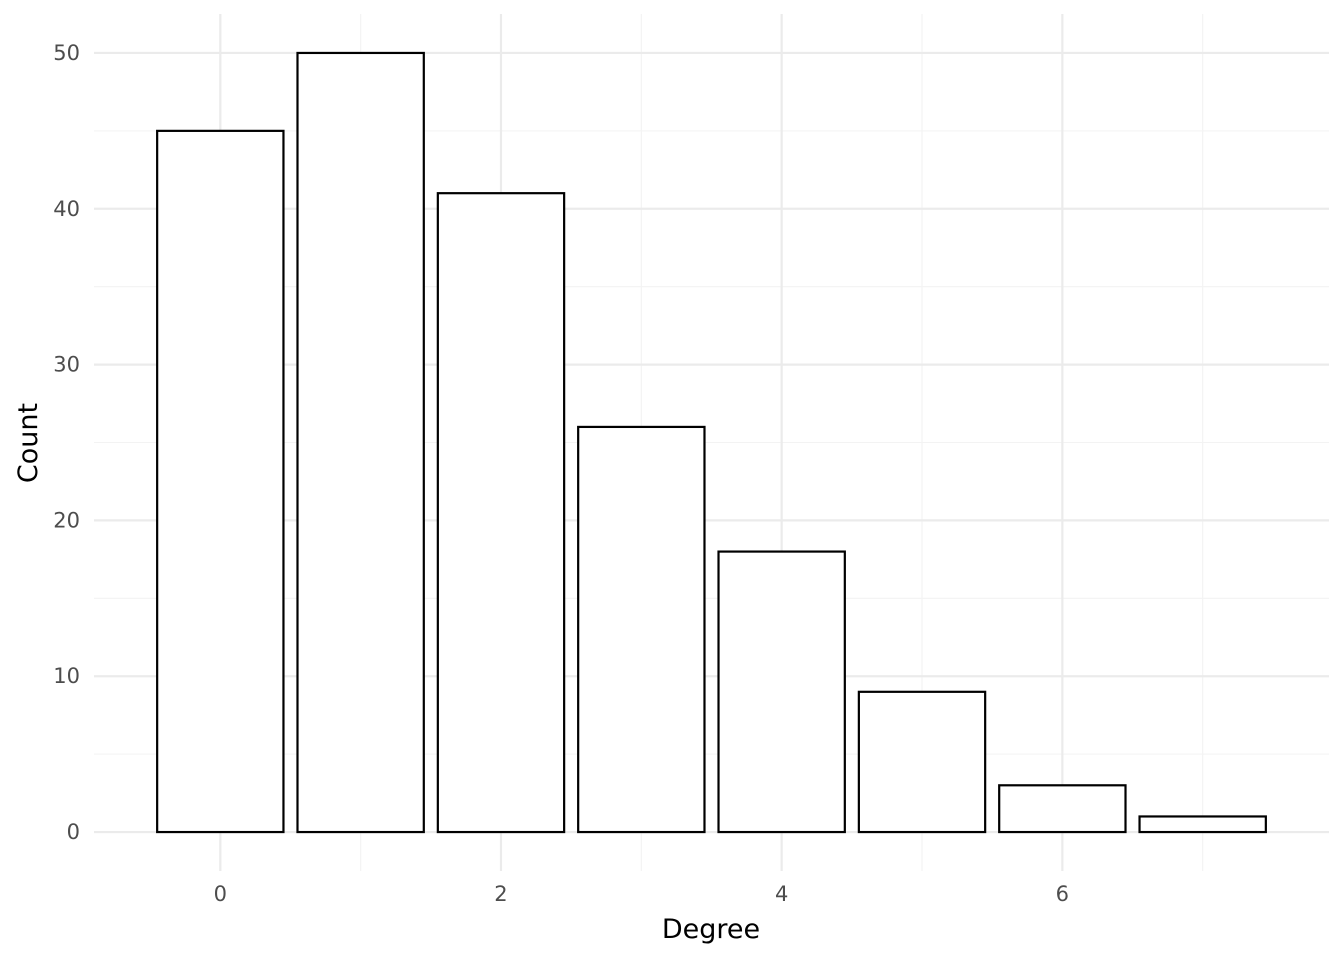 The width and height of the screenshot is (1344, 960). What do you see at coordinates (220, 894) in the screenshot?
I see `x-tick-label: 0` at bounding box center [220, 894].